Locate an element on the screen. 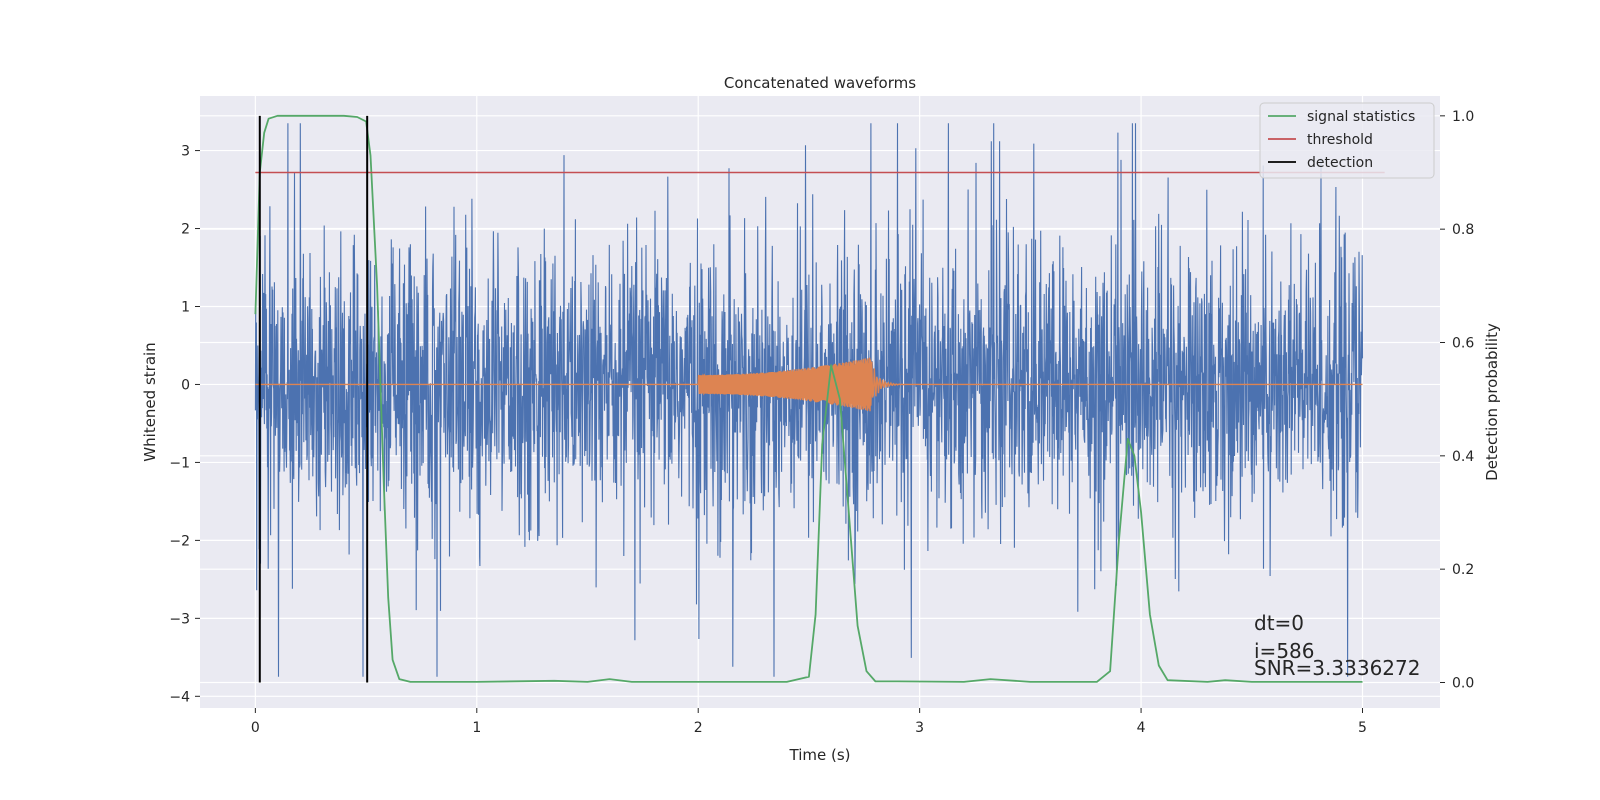  legend-label-detection: detection is located at coordinates (1340, 163).